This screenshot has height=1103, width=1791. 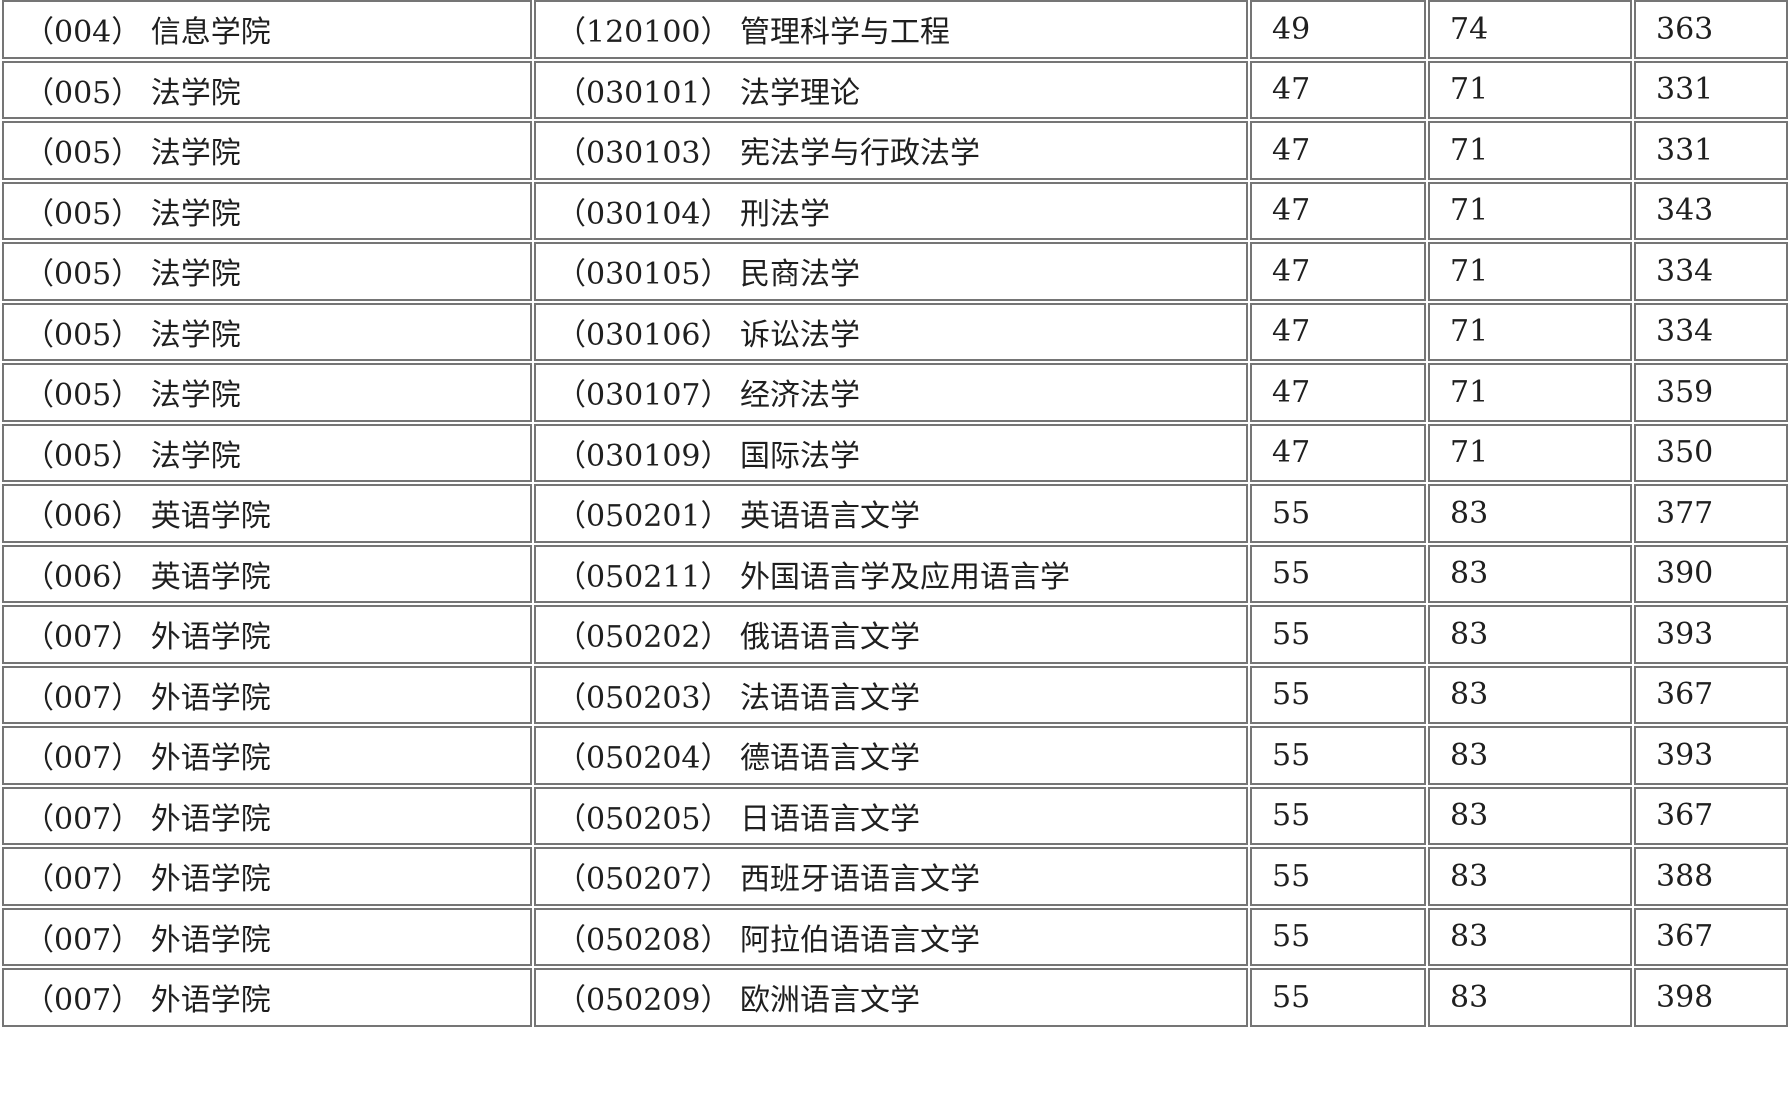 What do you see at coordinates (891, 815) in the screenshot?
I see `cell-major: （050205） 日语语言文学` at bounding box center [891, 815].